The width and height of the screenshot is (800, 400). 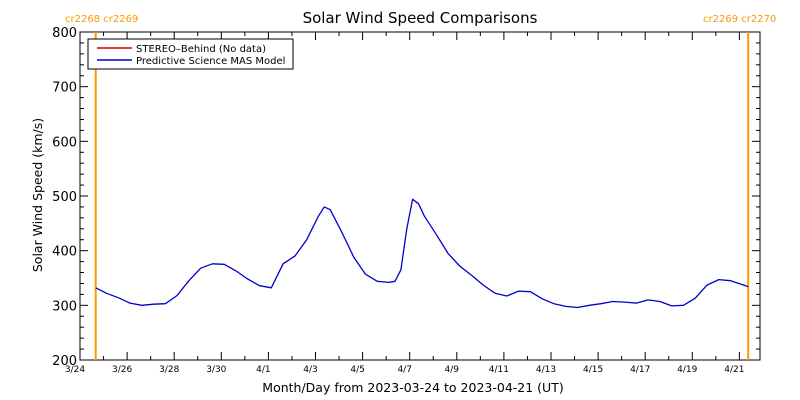 I want to click on x-tick-label: 4/7, so click(x=404, y=370).